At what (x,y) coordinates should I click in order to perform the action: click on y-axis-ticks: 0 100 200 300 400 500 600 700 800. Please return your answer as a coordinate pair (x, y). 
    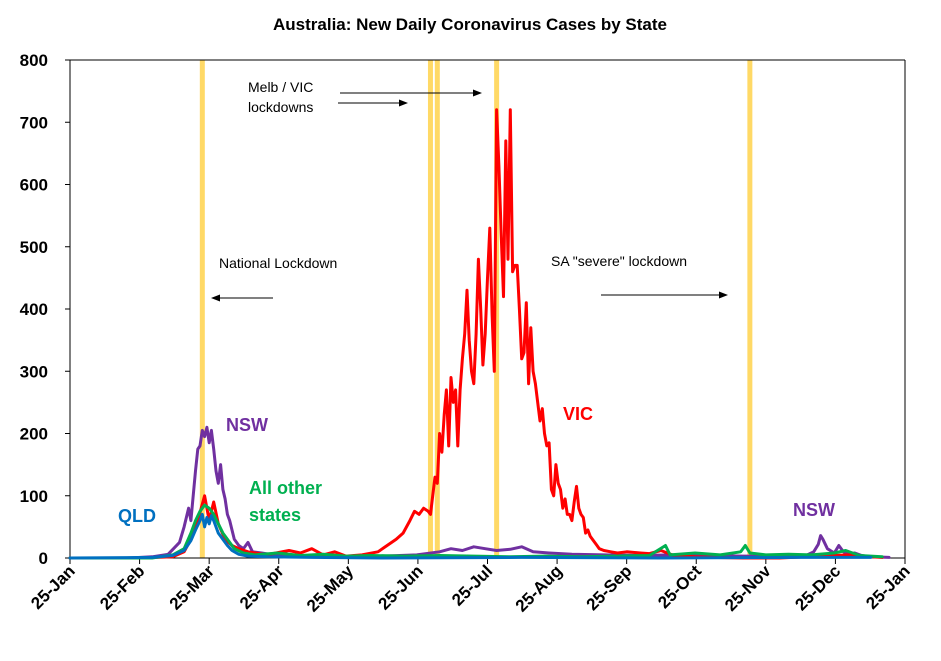
    Looking at the image, I should click on (45, 309).